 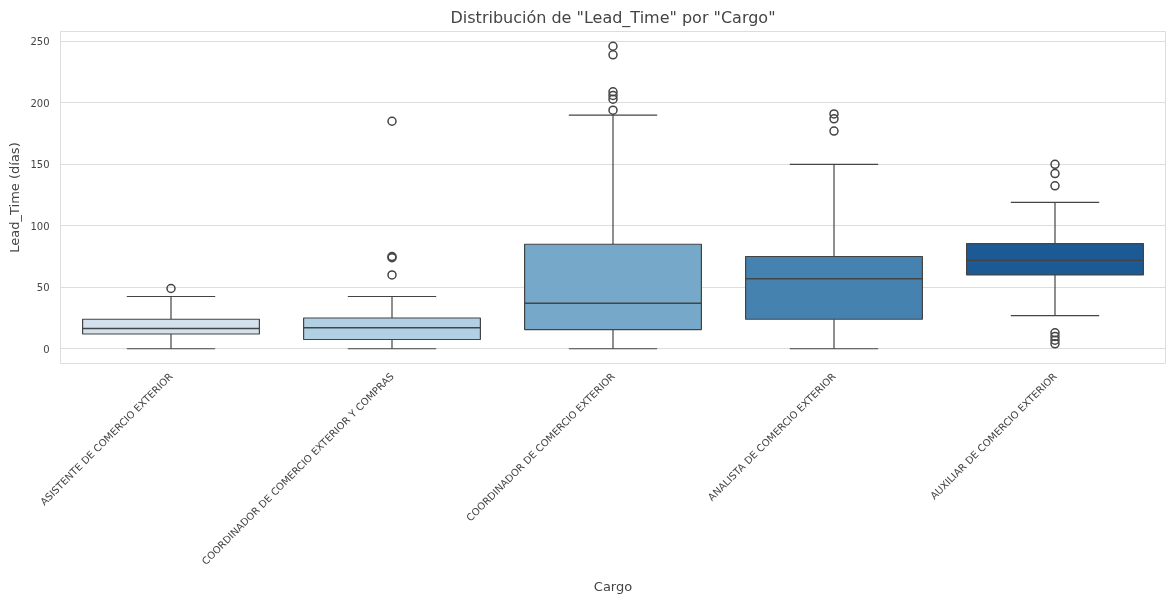 I want to click on y-tick-label: 250, so click(x=40, y=42).